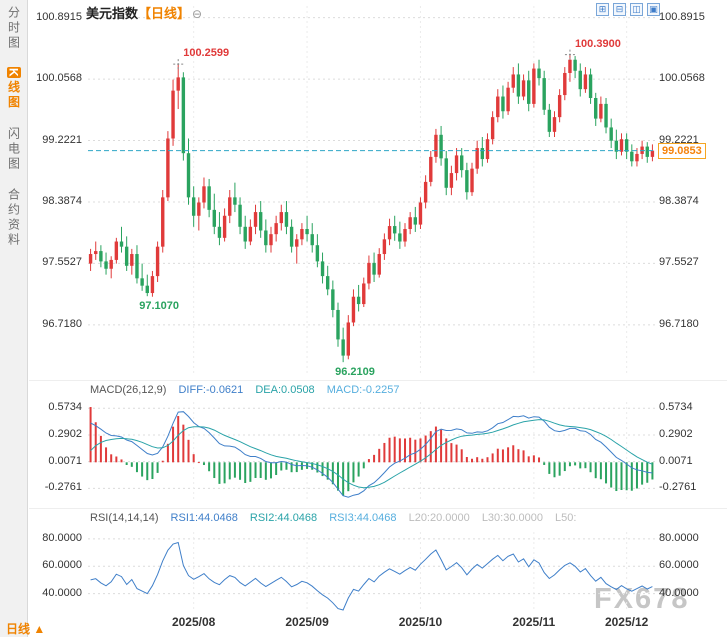 Image resolution: width=727 pixels, height=637 pixels. Describe the element at coordinates (602, 9) in the screenshot. I see `add-indicator-icon: ⊞` at that location.